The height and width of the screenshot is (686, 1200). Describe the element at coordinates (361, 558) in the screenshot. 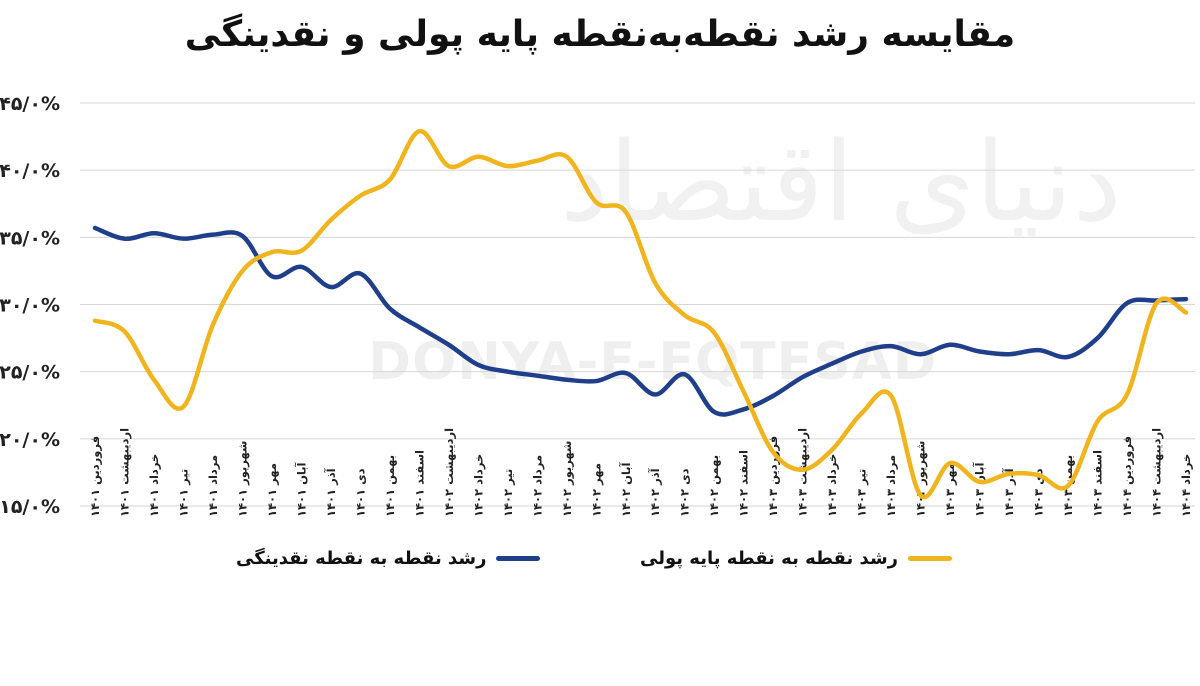

I see `legend-label-liquidity: رشد نقطه به نقطه نقدینگی` at that location.